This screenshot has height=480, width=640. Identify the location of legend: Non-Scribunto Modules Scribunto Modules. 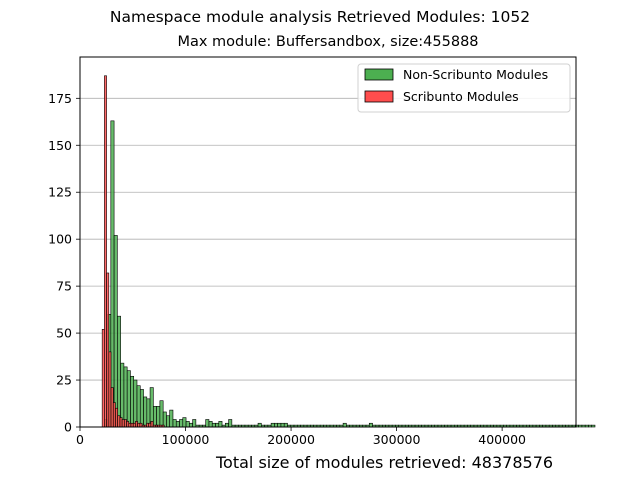
(464, 88).